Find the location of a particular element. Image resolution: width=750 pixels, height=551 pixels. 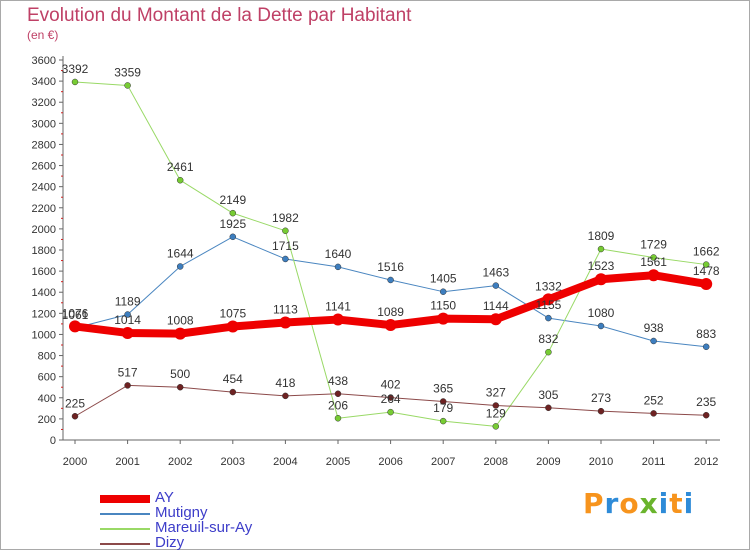

data-label-ay: 1089 is located at coordinates (390, 312).